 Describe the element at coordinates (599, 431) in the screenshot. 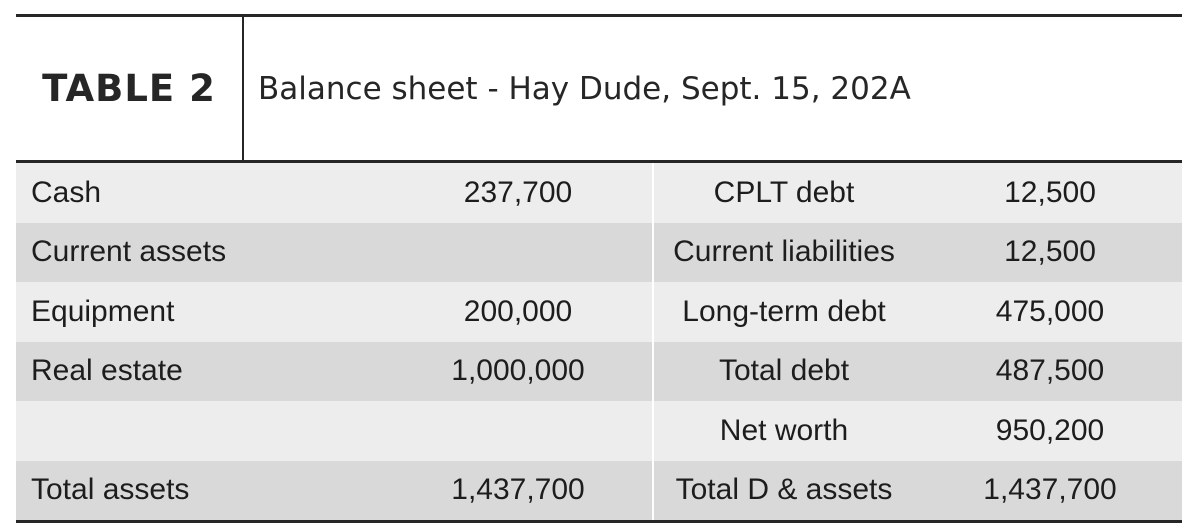

I see `table-row: Net worth 950,200` at that location.